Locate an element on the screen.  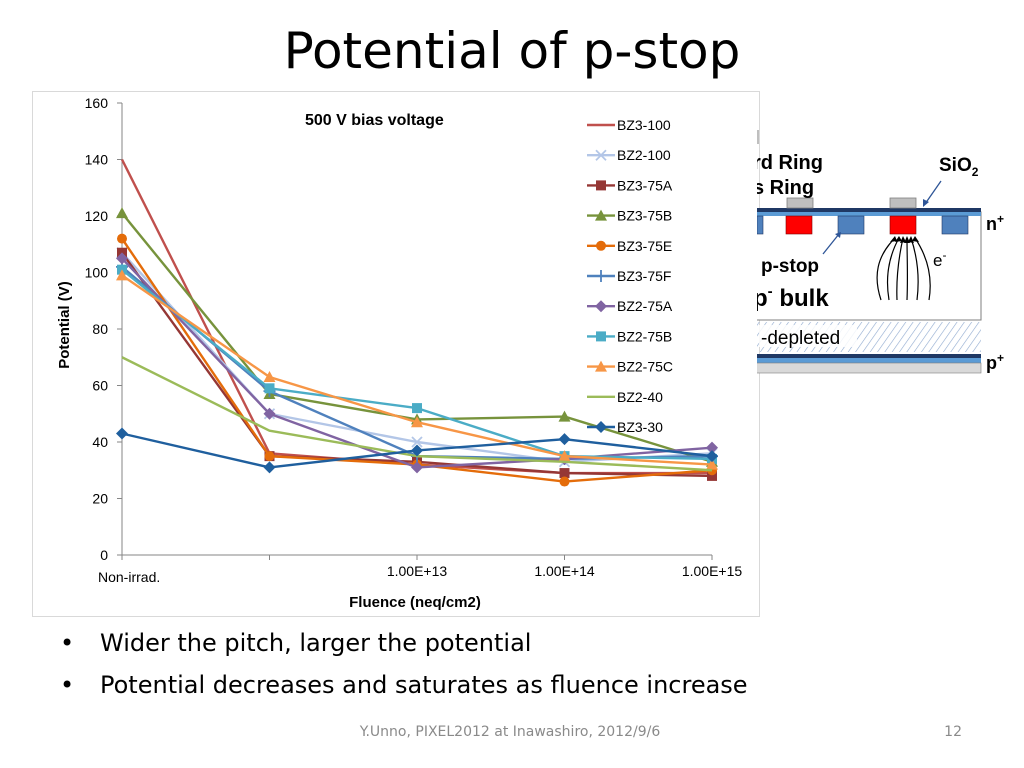
slide-title: Potential of p-stop is located at coordinates (512, 51).